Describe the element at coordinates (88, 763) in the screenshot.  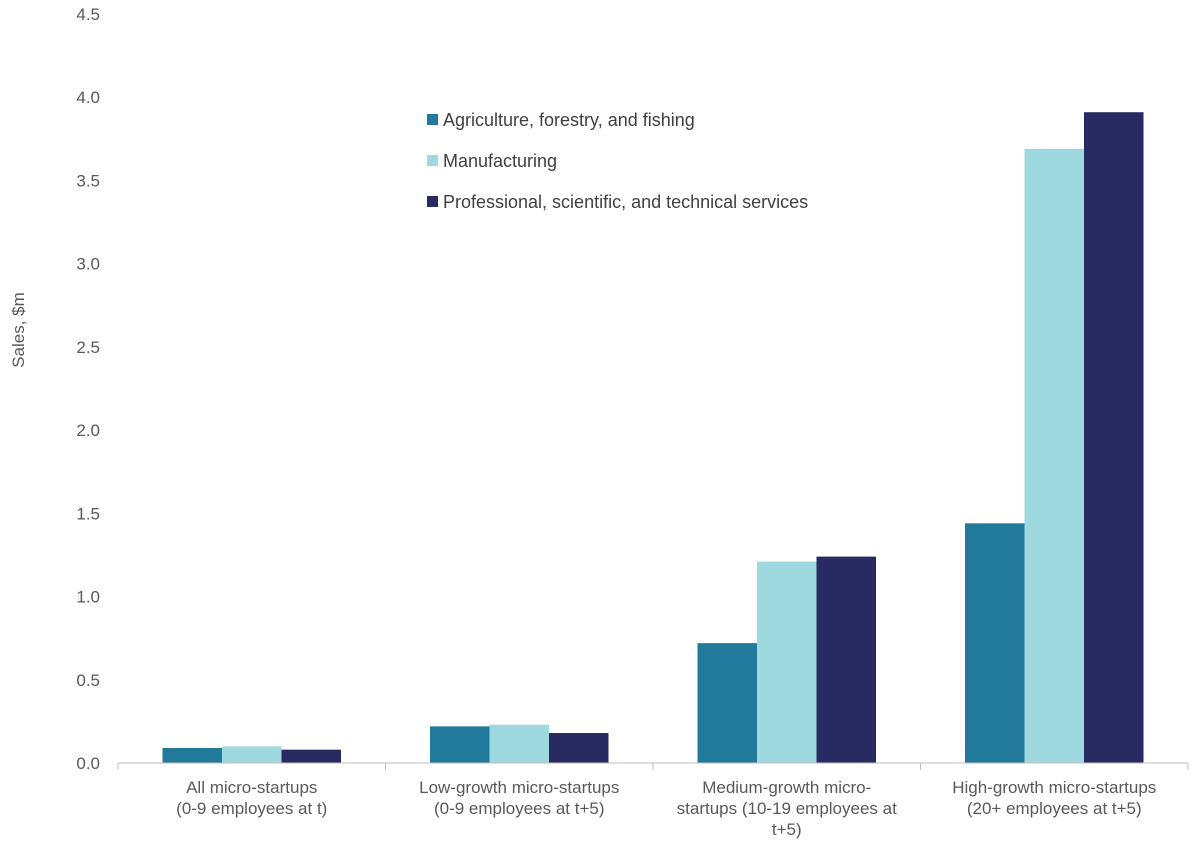
I see `y-tick-label: 0.0` at that location.